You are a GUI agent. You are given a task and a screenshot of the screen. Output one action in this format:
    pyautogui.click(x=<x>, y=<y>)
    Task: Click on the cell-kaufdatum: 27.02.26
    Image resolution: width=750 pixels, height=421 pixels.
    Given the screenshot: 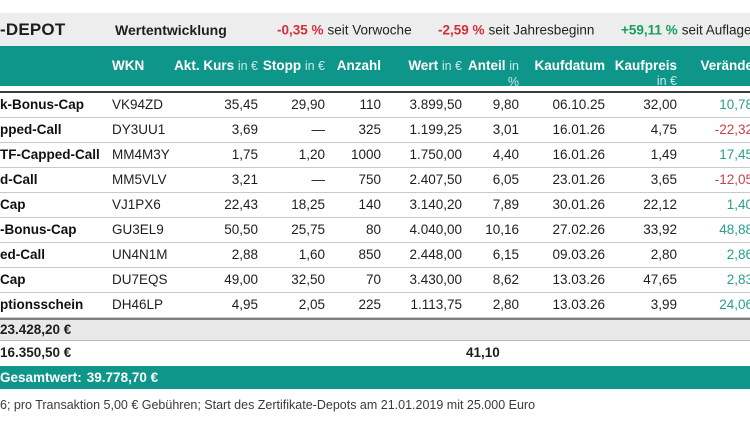 What is the action you would take?
    pyautogui.click(x=578, y=229)
    